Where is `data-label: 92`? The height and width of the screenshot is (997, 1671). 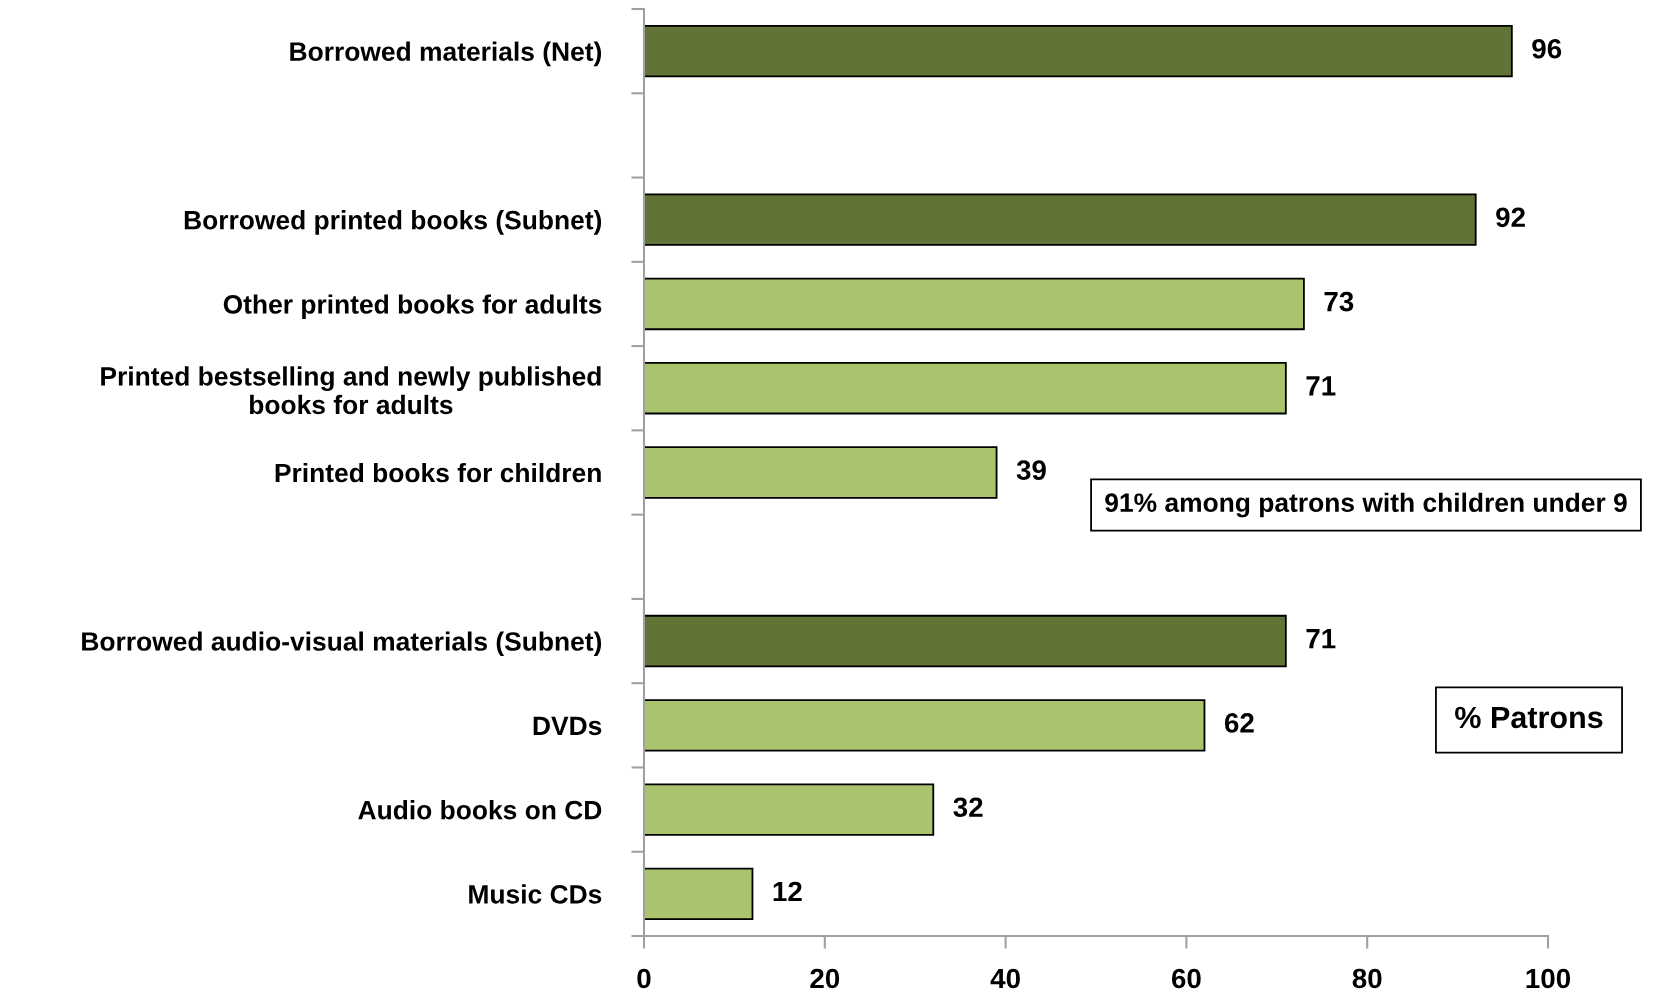
data-label: 92 is located at coordinates (1510, 217).